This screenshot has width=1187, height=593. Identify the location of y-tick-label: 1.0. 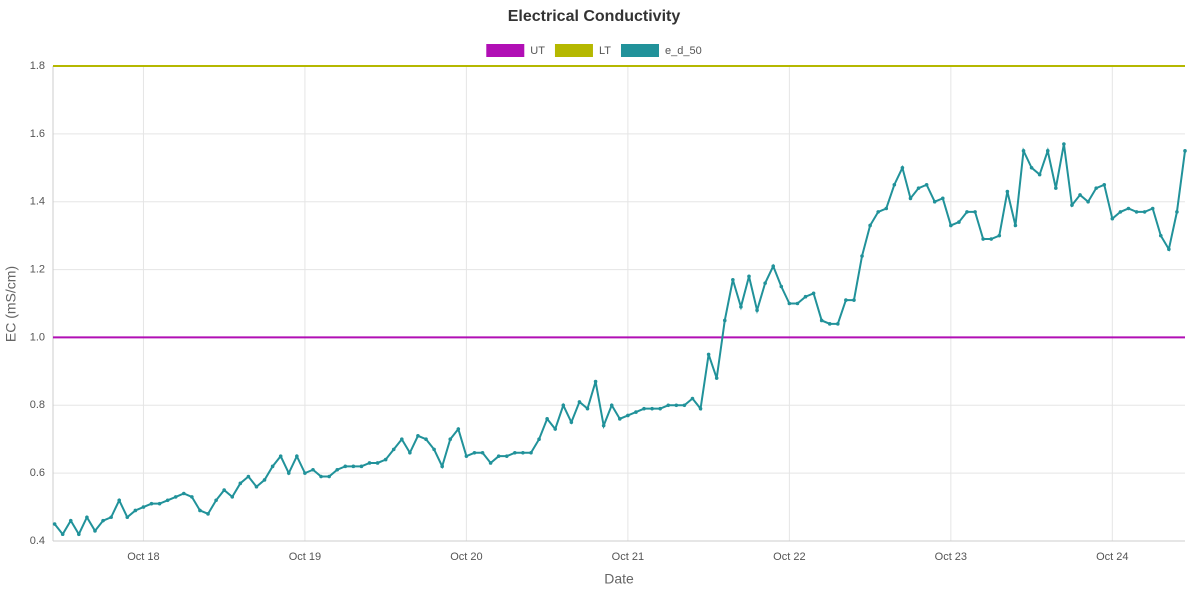
(37, 337).